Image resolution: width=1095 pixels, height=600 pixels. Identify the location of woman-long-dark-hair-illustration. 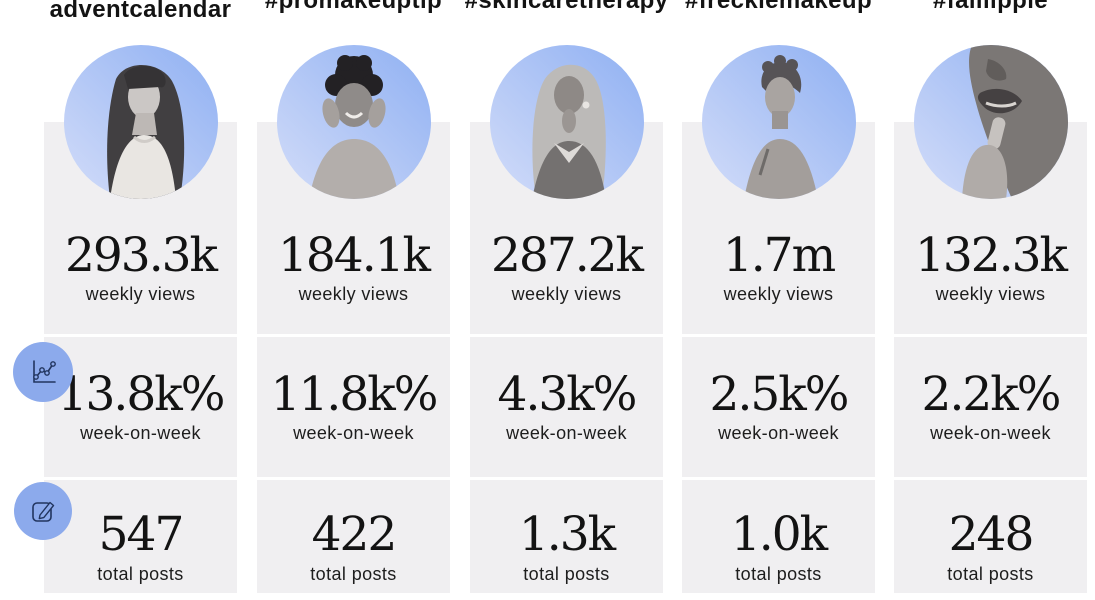
(145, 132).